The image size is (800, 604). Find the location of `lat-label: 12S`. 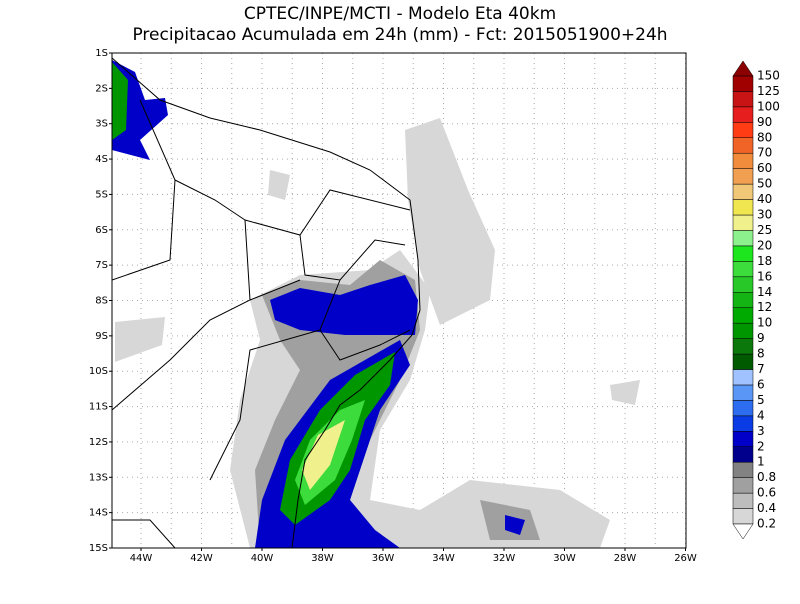

lat-label: 12S is located at coordinates (98, 442).